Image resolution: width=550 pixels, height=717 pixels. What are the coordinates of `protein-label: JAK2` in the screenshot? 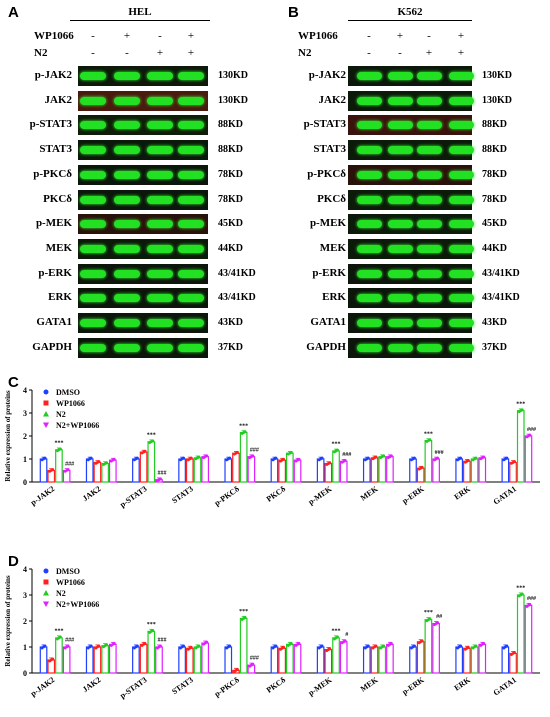 It's located at (58, 99).